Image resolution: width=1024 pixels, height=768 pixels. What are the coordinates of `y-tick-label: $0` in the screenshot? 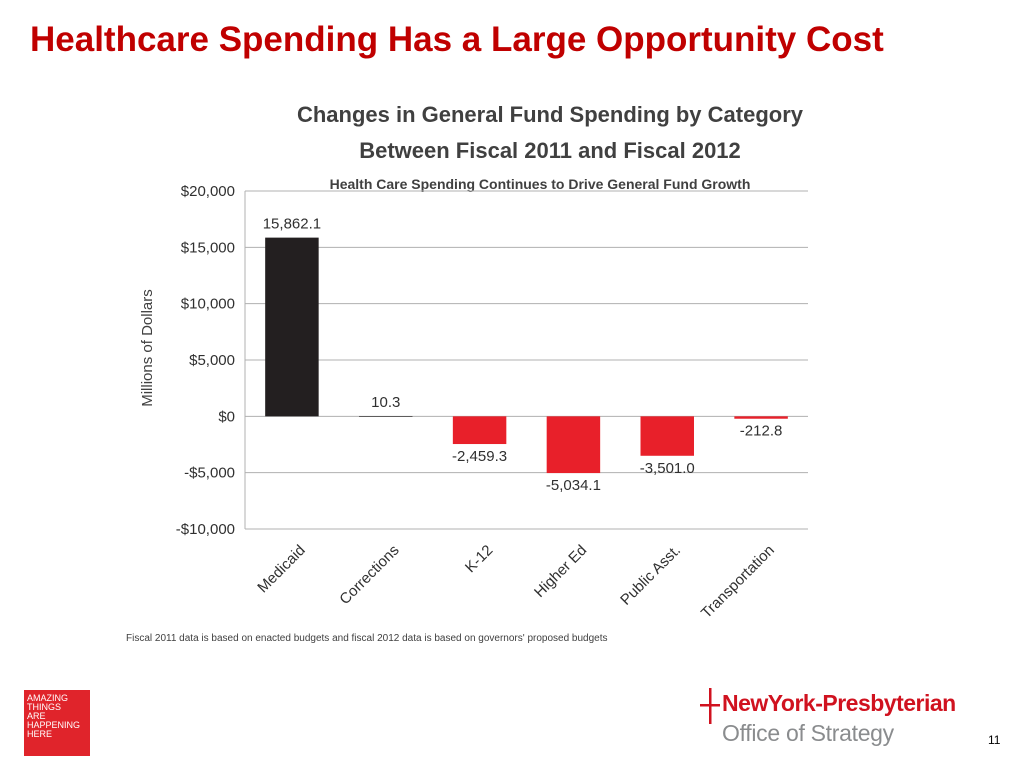 It's located at (226, 416).